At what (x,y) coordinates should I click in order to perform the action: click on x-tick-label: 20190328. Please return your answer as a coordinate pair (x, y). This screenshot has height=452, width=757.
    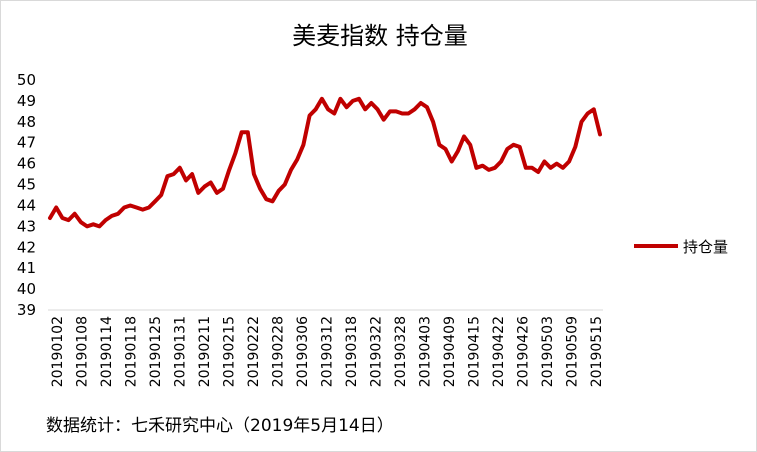
    Looking at the image, I should click on (401, 351).